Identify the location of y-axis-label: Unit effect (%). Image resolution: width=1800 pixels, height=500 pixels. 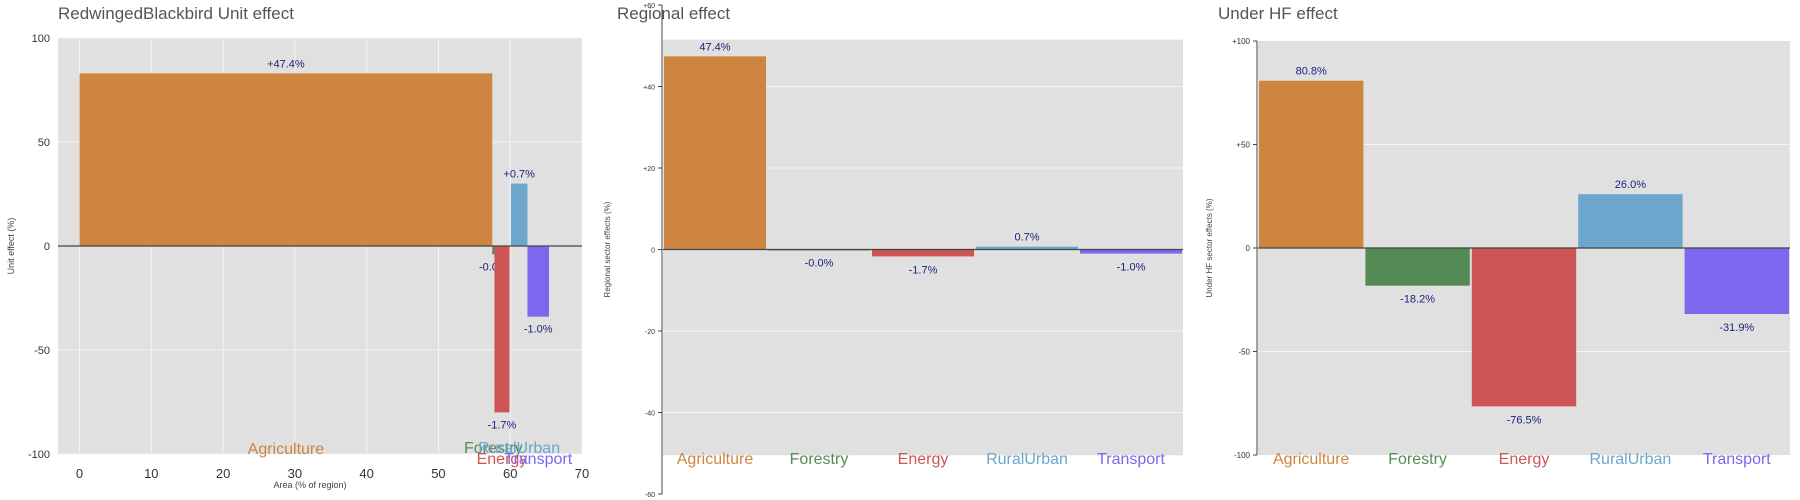
(11, 246).